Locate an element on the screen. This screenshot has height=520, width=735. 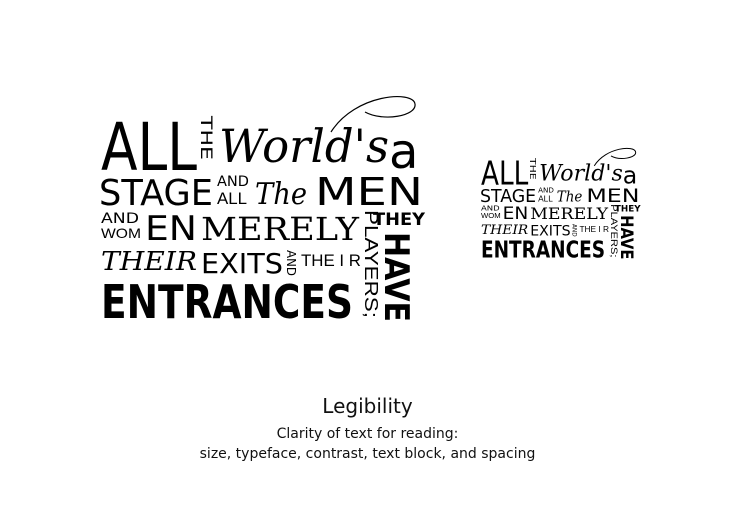
small-word-exits: EXITS is located at coordinates (550, 231).